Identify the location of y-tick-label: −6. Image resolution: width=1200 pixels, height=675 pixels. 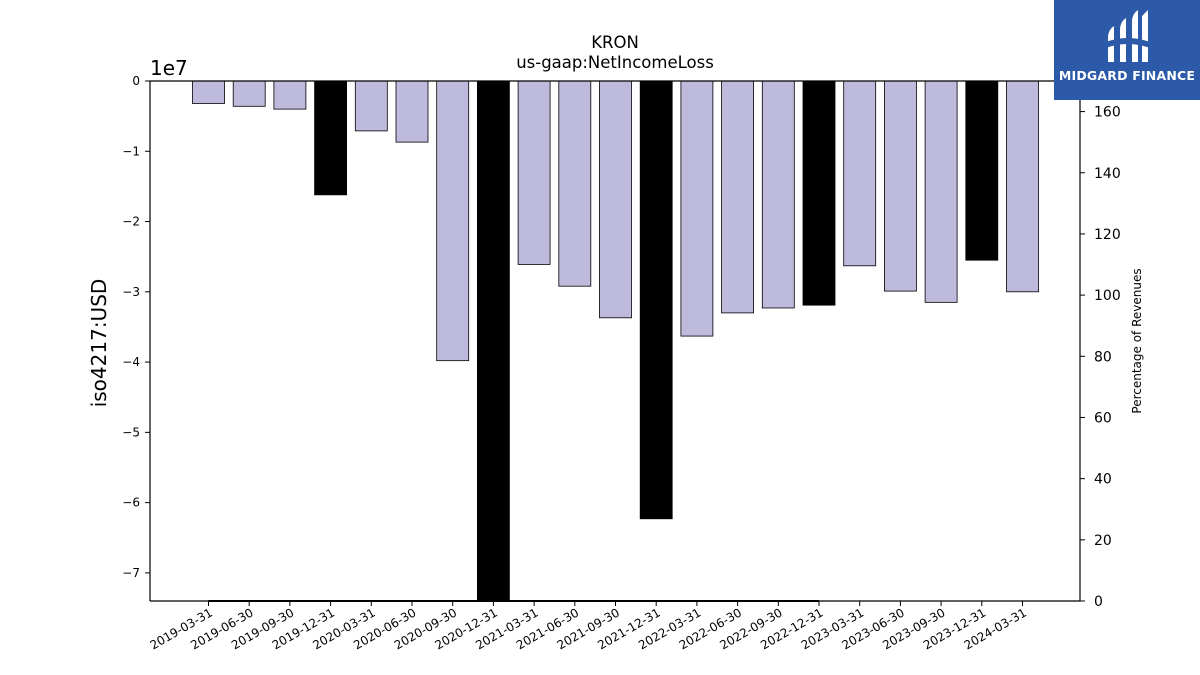
(131, 503).